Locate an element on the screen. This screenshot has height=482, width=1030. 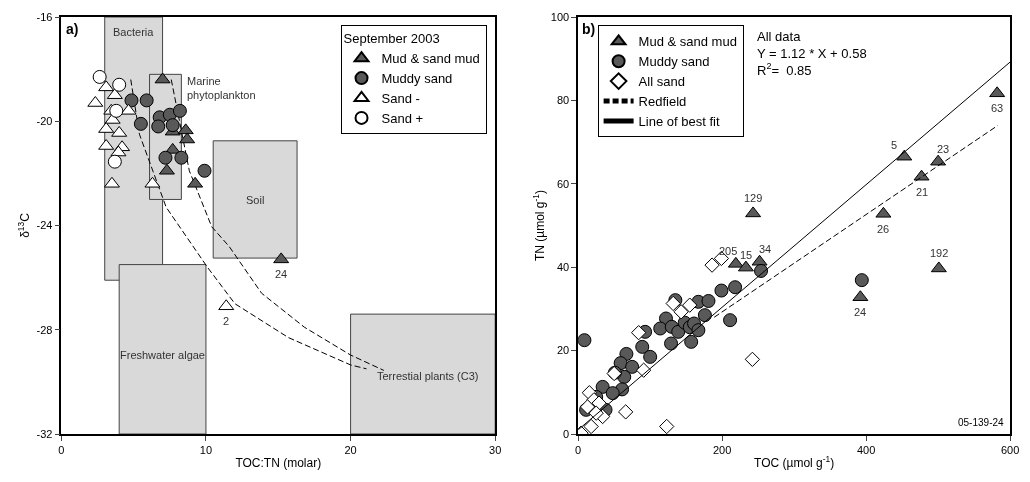
annotation: 2 is located at coordinates (226, 321).